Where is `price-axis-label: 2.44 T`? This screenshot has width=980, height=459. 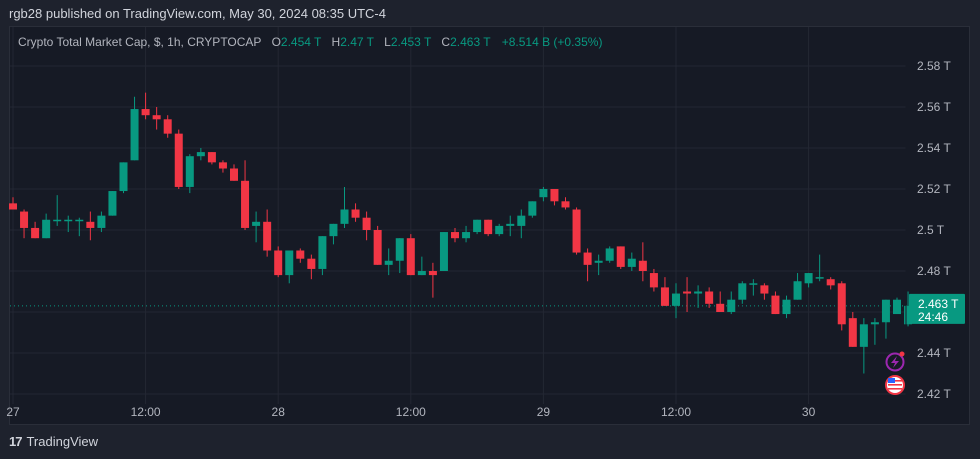
price-axis-label: 2.44 T is located at coordinates (934, 353).